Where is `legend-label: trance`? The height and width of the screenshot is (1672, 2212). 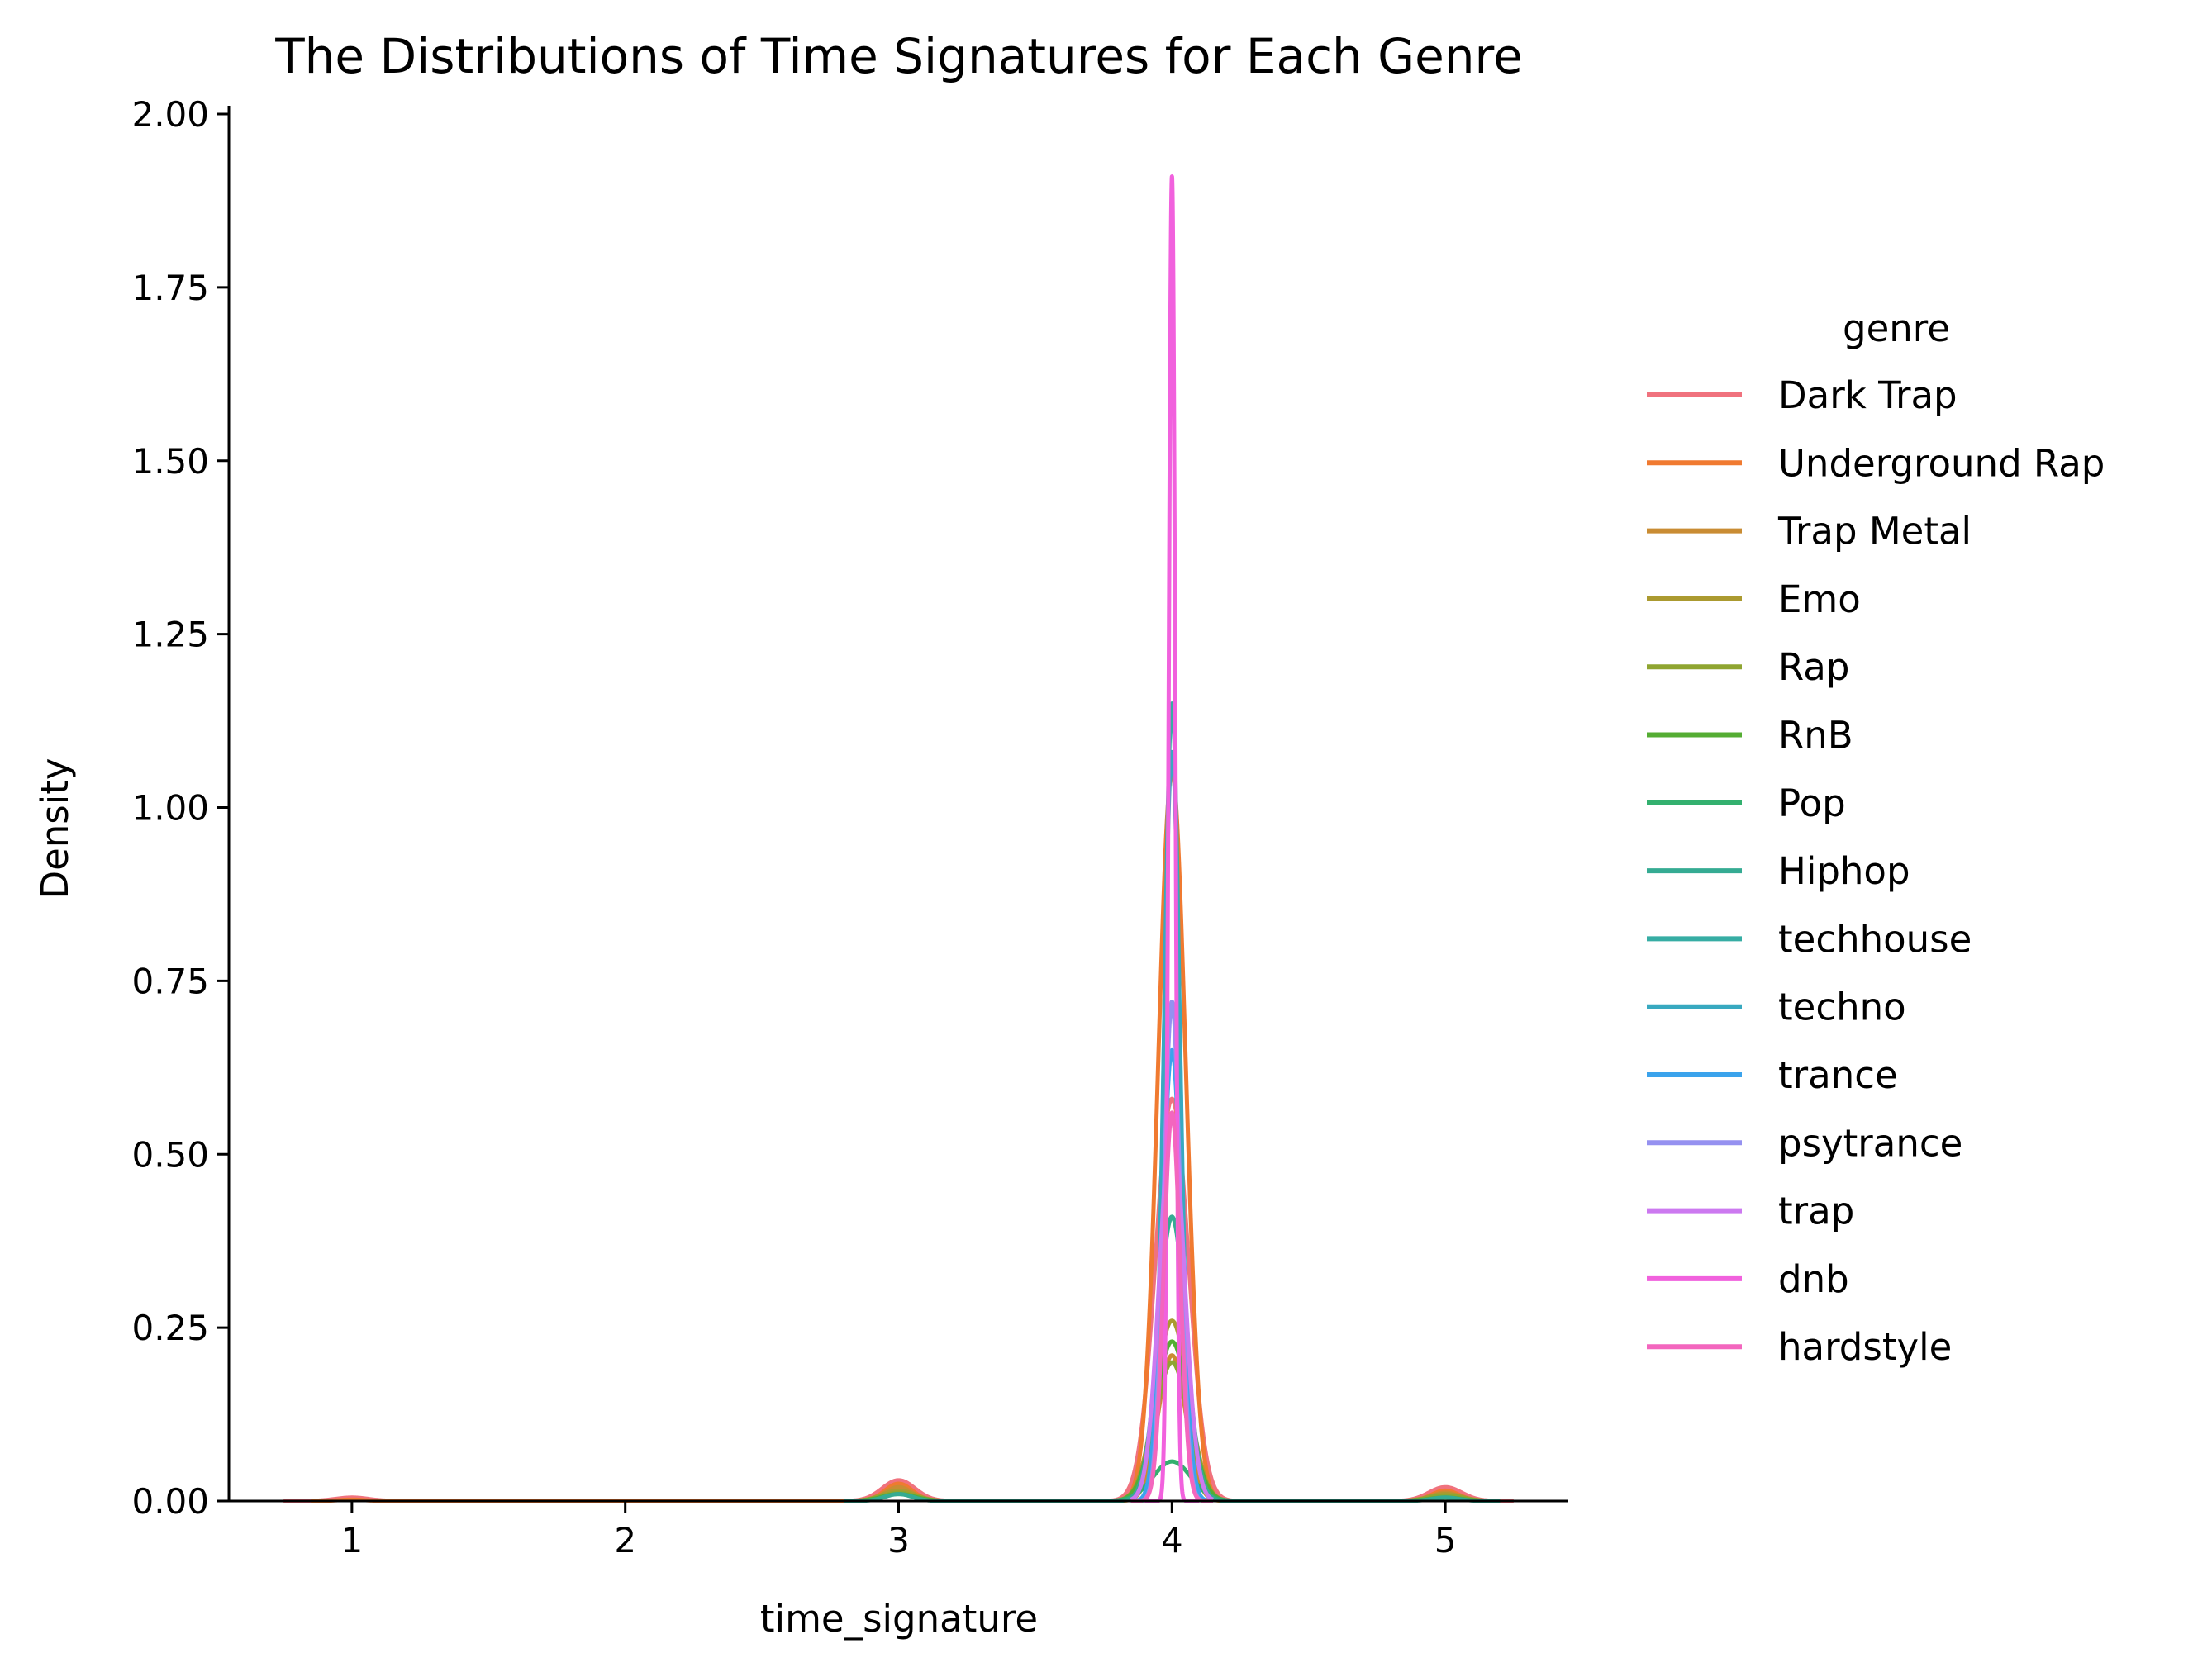 legend-label: trance is located at coordinates (1838, 1075).